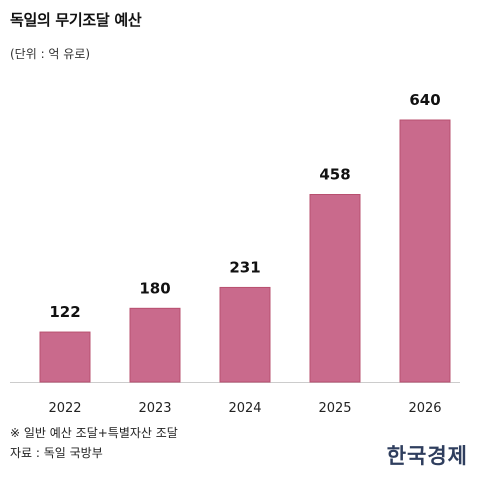 The width and height of the screenshot is (480, 480). I want to click on chart-title: 독일의 무기조달 예산, so click(76, 20).